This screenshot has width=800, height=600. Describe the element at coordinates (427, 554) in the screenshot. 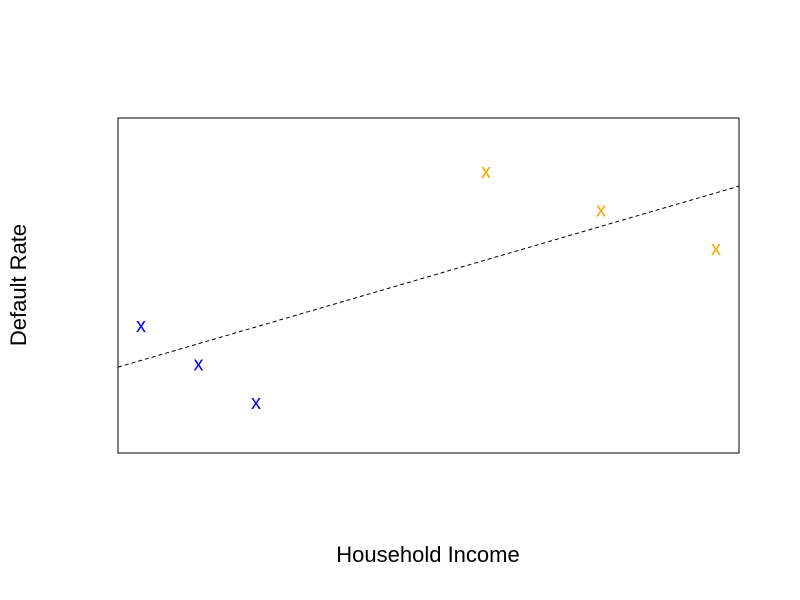

I see `x-axis-title: Household Income` at that location.